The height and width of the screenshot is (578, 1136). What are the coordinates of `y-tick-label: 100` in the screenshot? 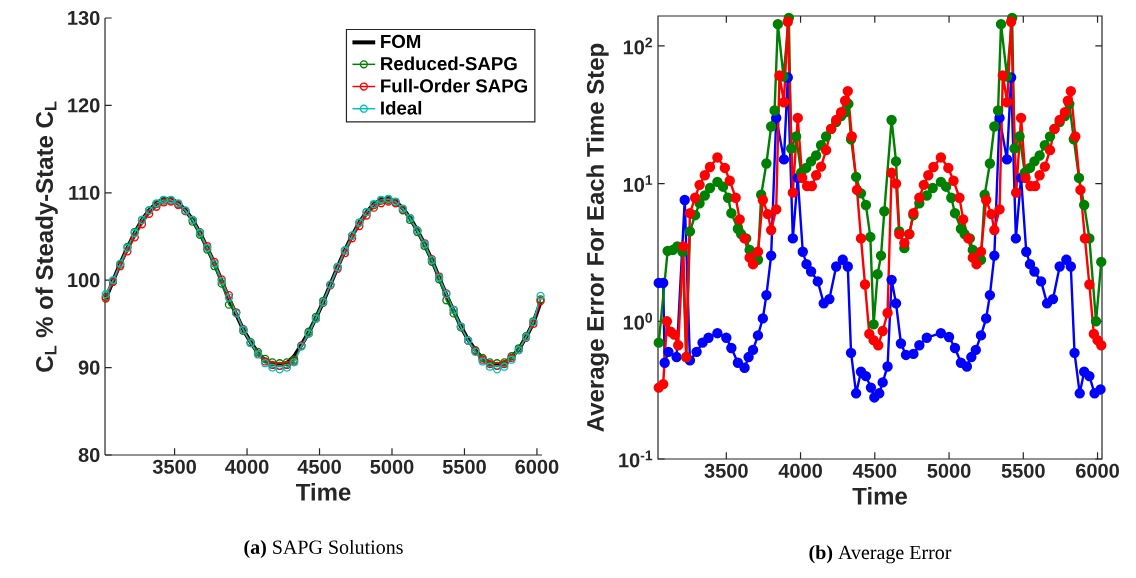 It's located at (84, 280).